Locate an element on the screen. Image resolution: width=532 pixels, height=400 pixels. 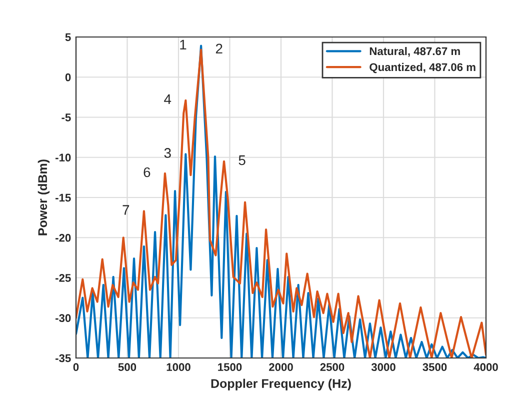
x-tick-label: 2500 is located at coordinates (332, 367).